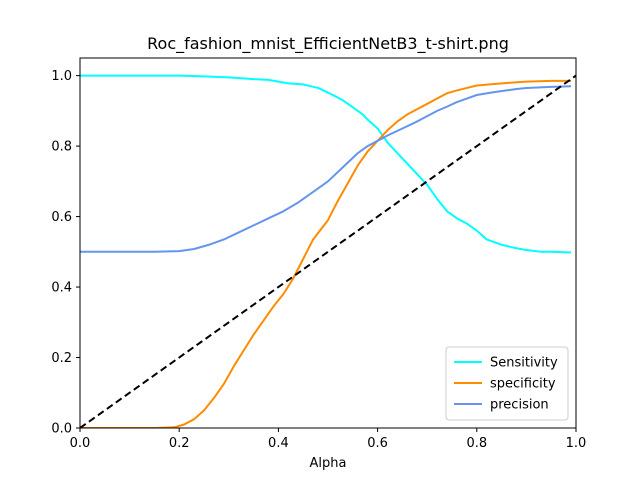 This screenshot has width=640, height=480. I want to click on x-tick-label: 0.0, so click(80, 443).